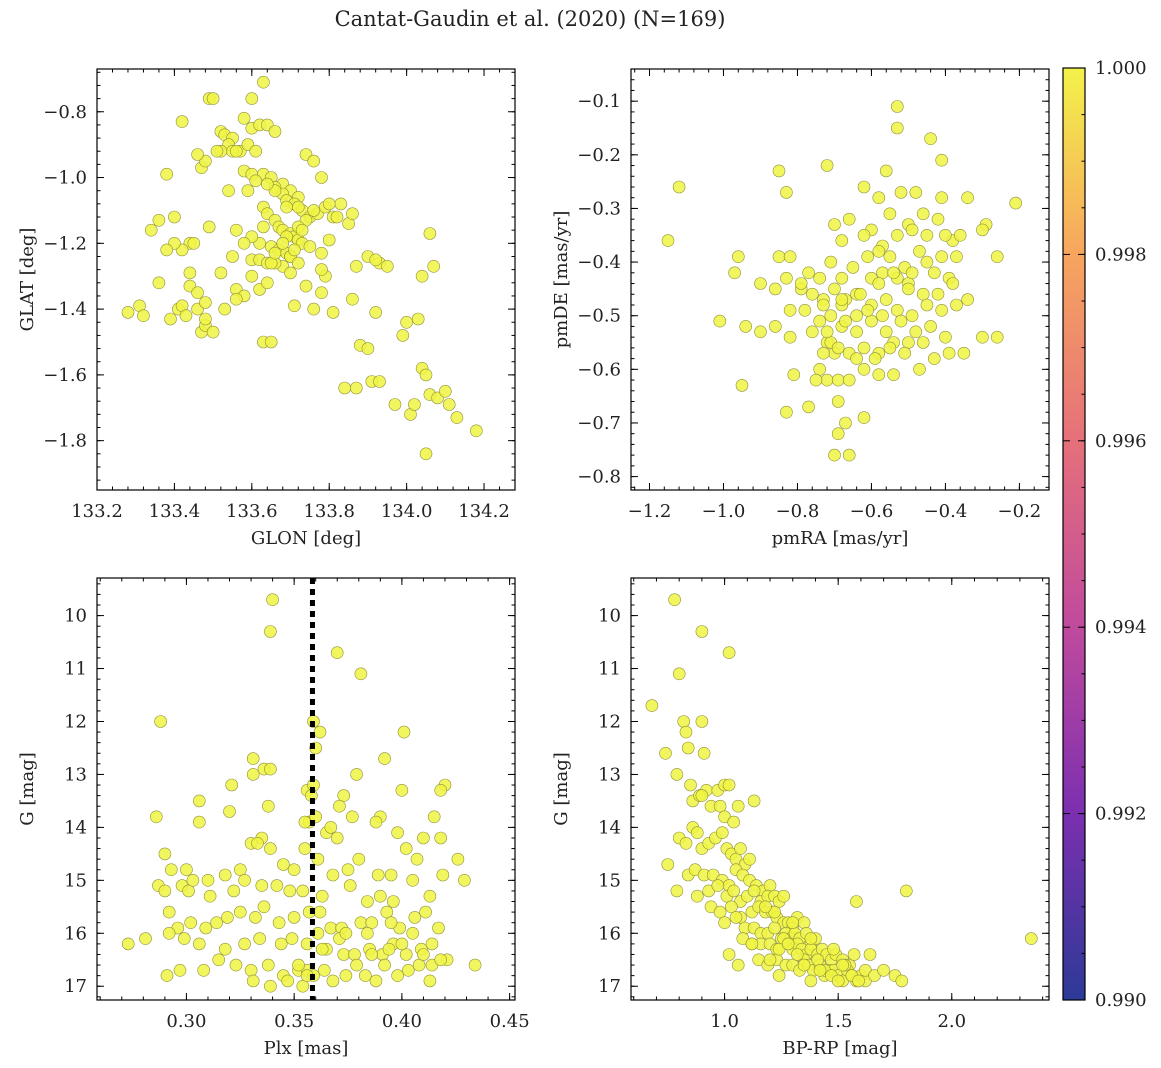 This screenshot has width=1161, height=1068. I want to click on x-axis-label: GLON [deg], so click(306, 538).